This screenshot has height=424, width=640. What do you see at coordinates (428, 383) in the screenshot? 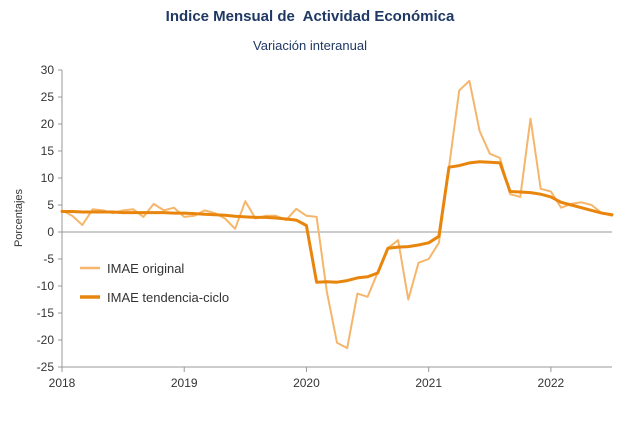
I see `x-tick-label: 2021` at bounding box center [428, 383].